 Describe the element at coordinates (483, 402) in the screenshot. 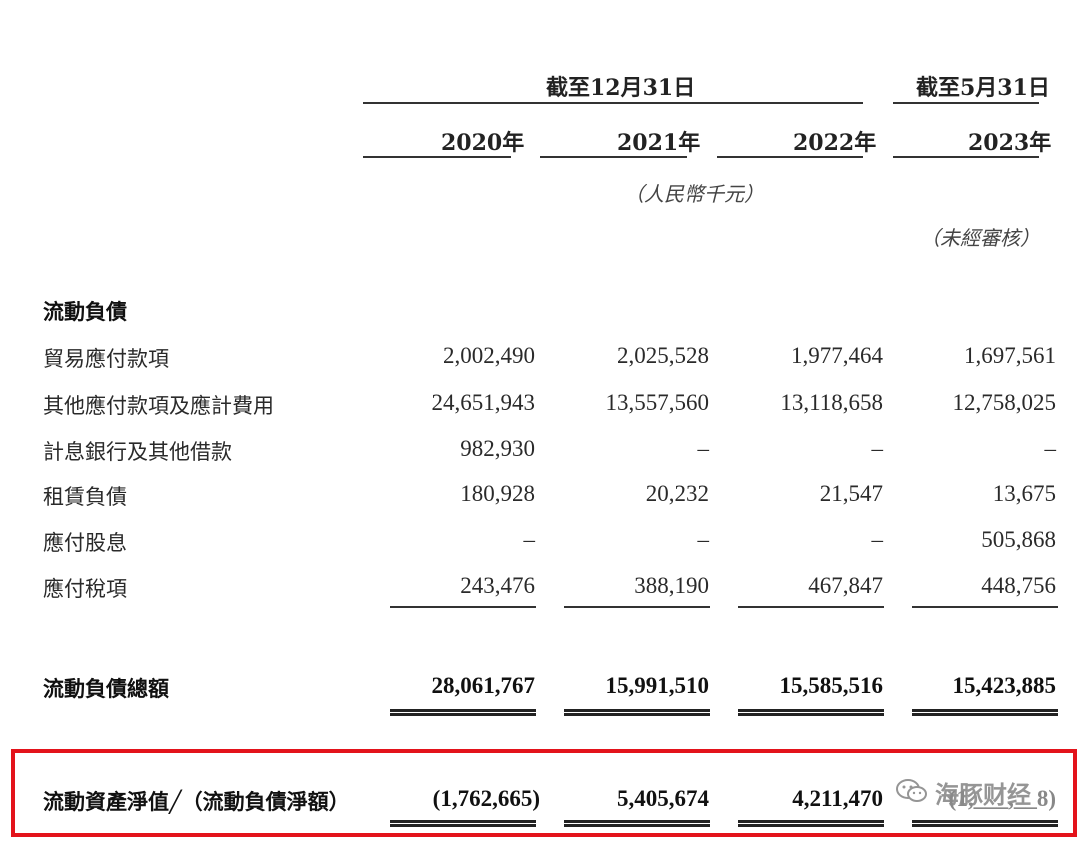

I see `table-cell: 24,651,943` at that location.